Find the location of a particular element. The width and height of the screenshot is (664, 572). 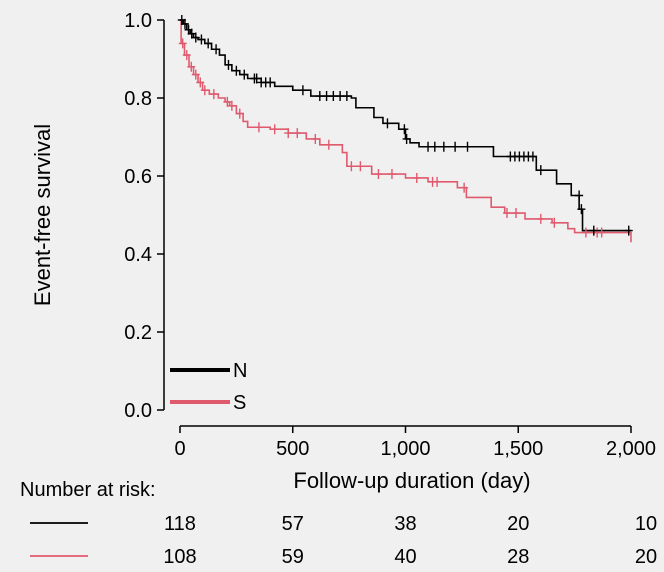

x-axis-label: Follow-up duration (day) is located at coordinates (411, 480).